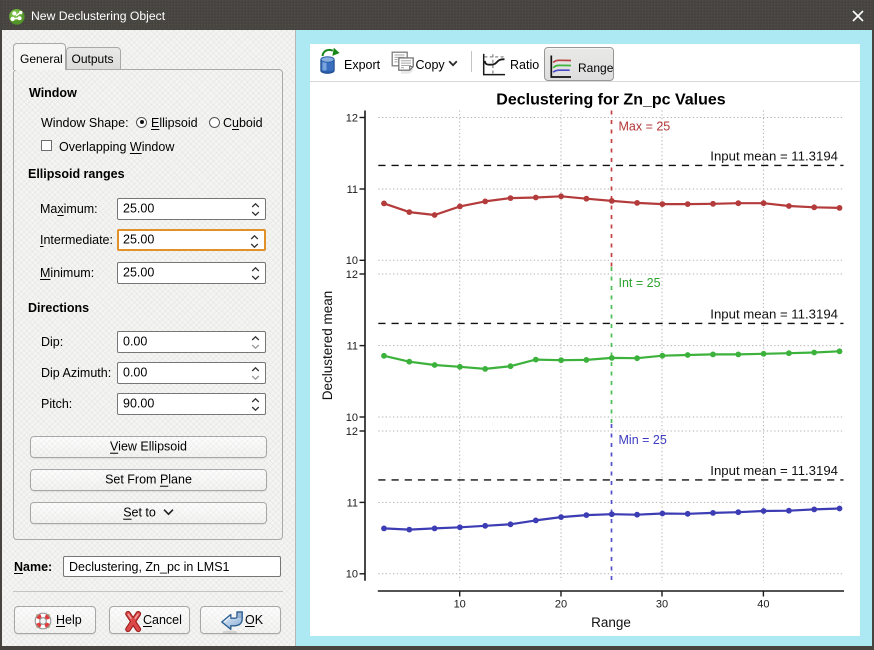  Describe the element at coordinates (327, 346) in the screenshot. I see `svg-text: Declustered mean` at that location.